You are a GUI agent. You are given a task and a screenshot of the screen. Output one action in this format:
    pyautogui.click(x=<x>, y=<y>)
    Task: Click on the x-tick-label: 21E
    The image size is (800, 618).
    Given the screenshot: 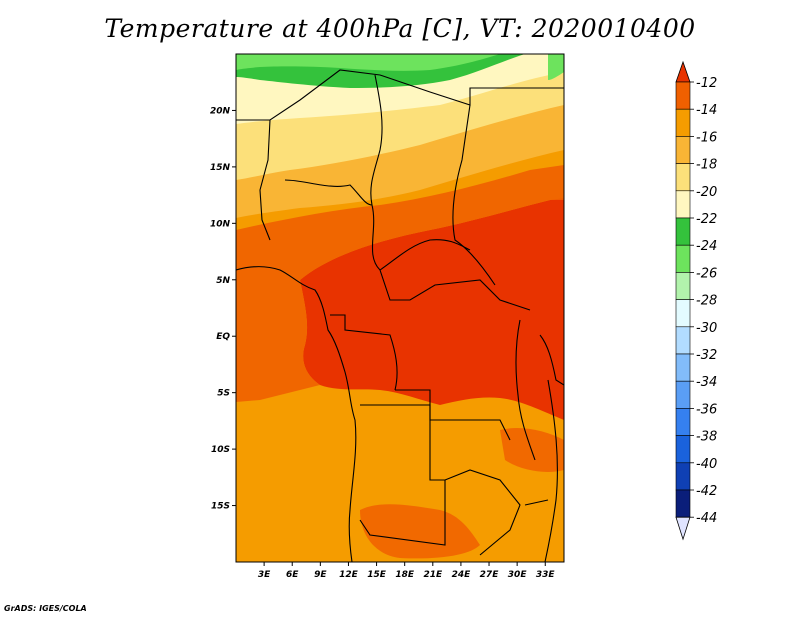 What is the action you would take?
    pyautogui.click(x=433, y=575)
    